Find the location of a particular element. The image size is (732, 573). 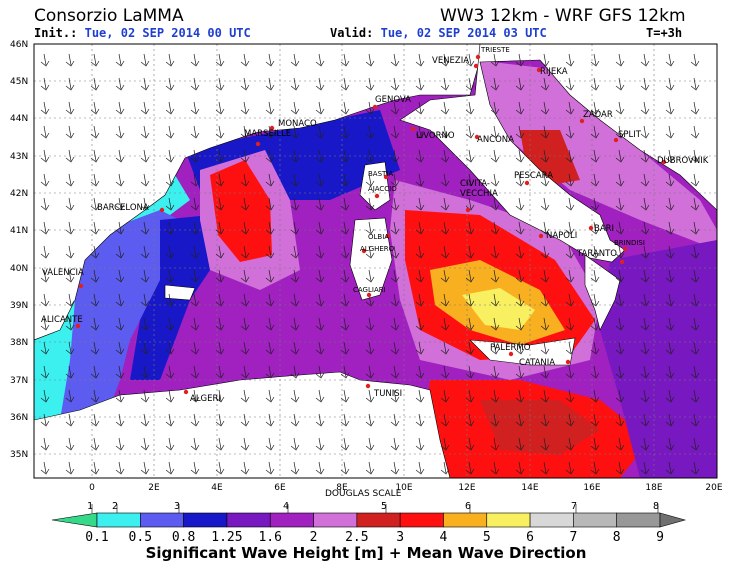

valid-label: Valid: is located at coordinates (352, 33).